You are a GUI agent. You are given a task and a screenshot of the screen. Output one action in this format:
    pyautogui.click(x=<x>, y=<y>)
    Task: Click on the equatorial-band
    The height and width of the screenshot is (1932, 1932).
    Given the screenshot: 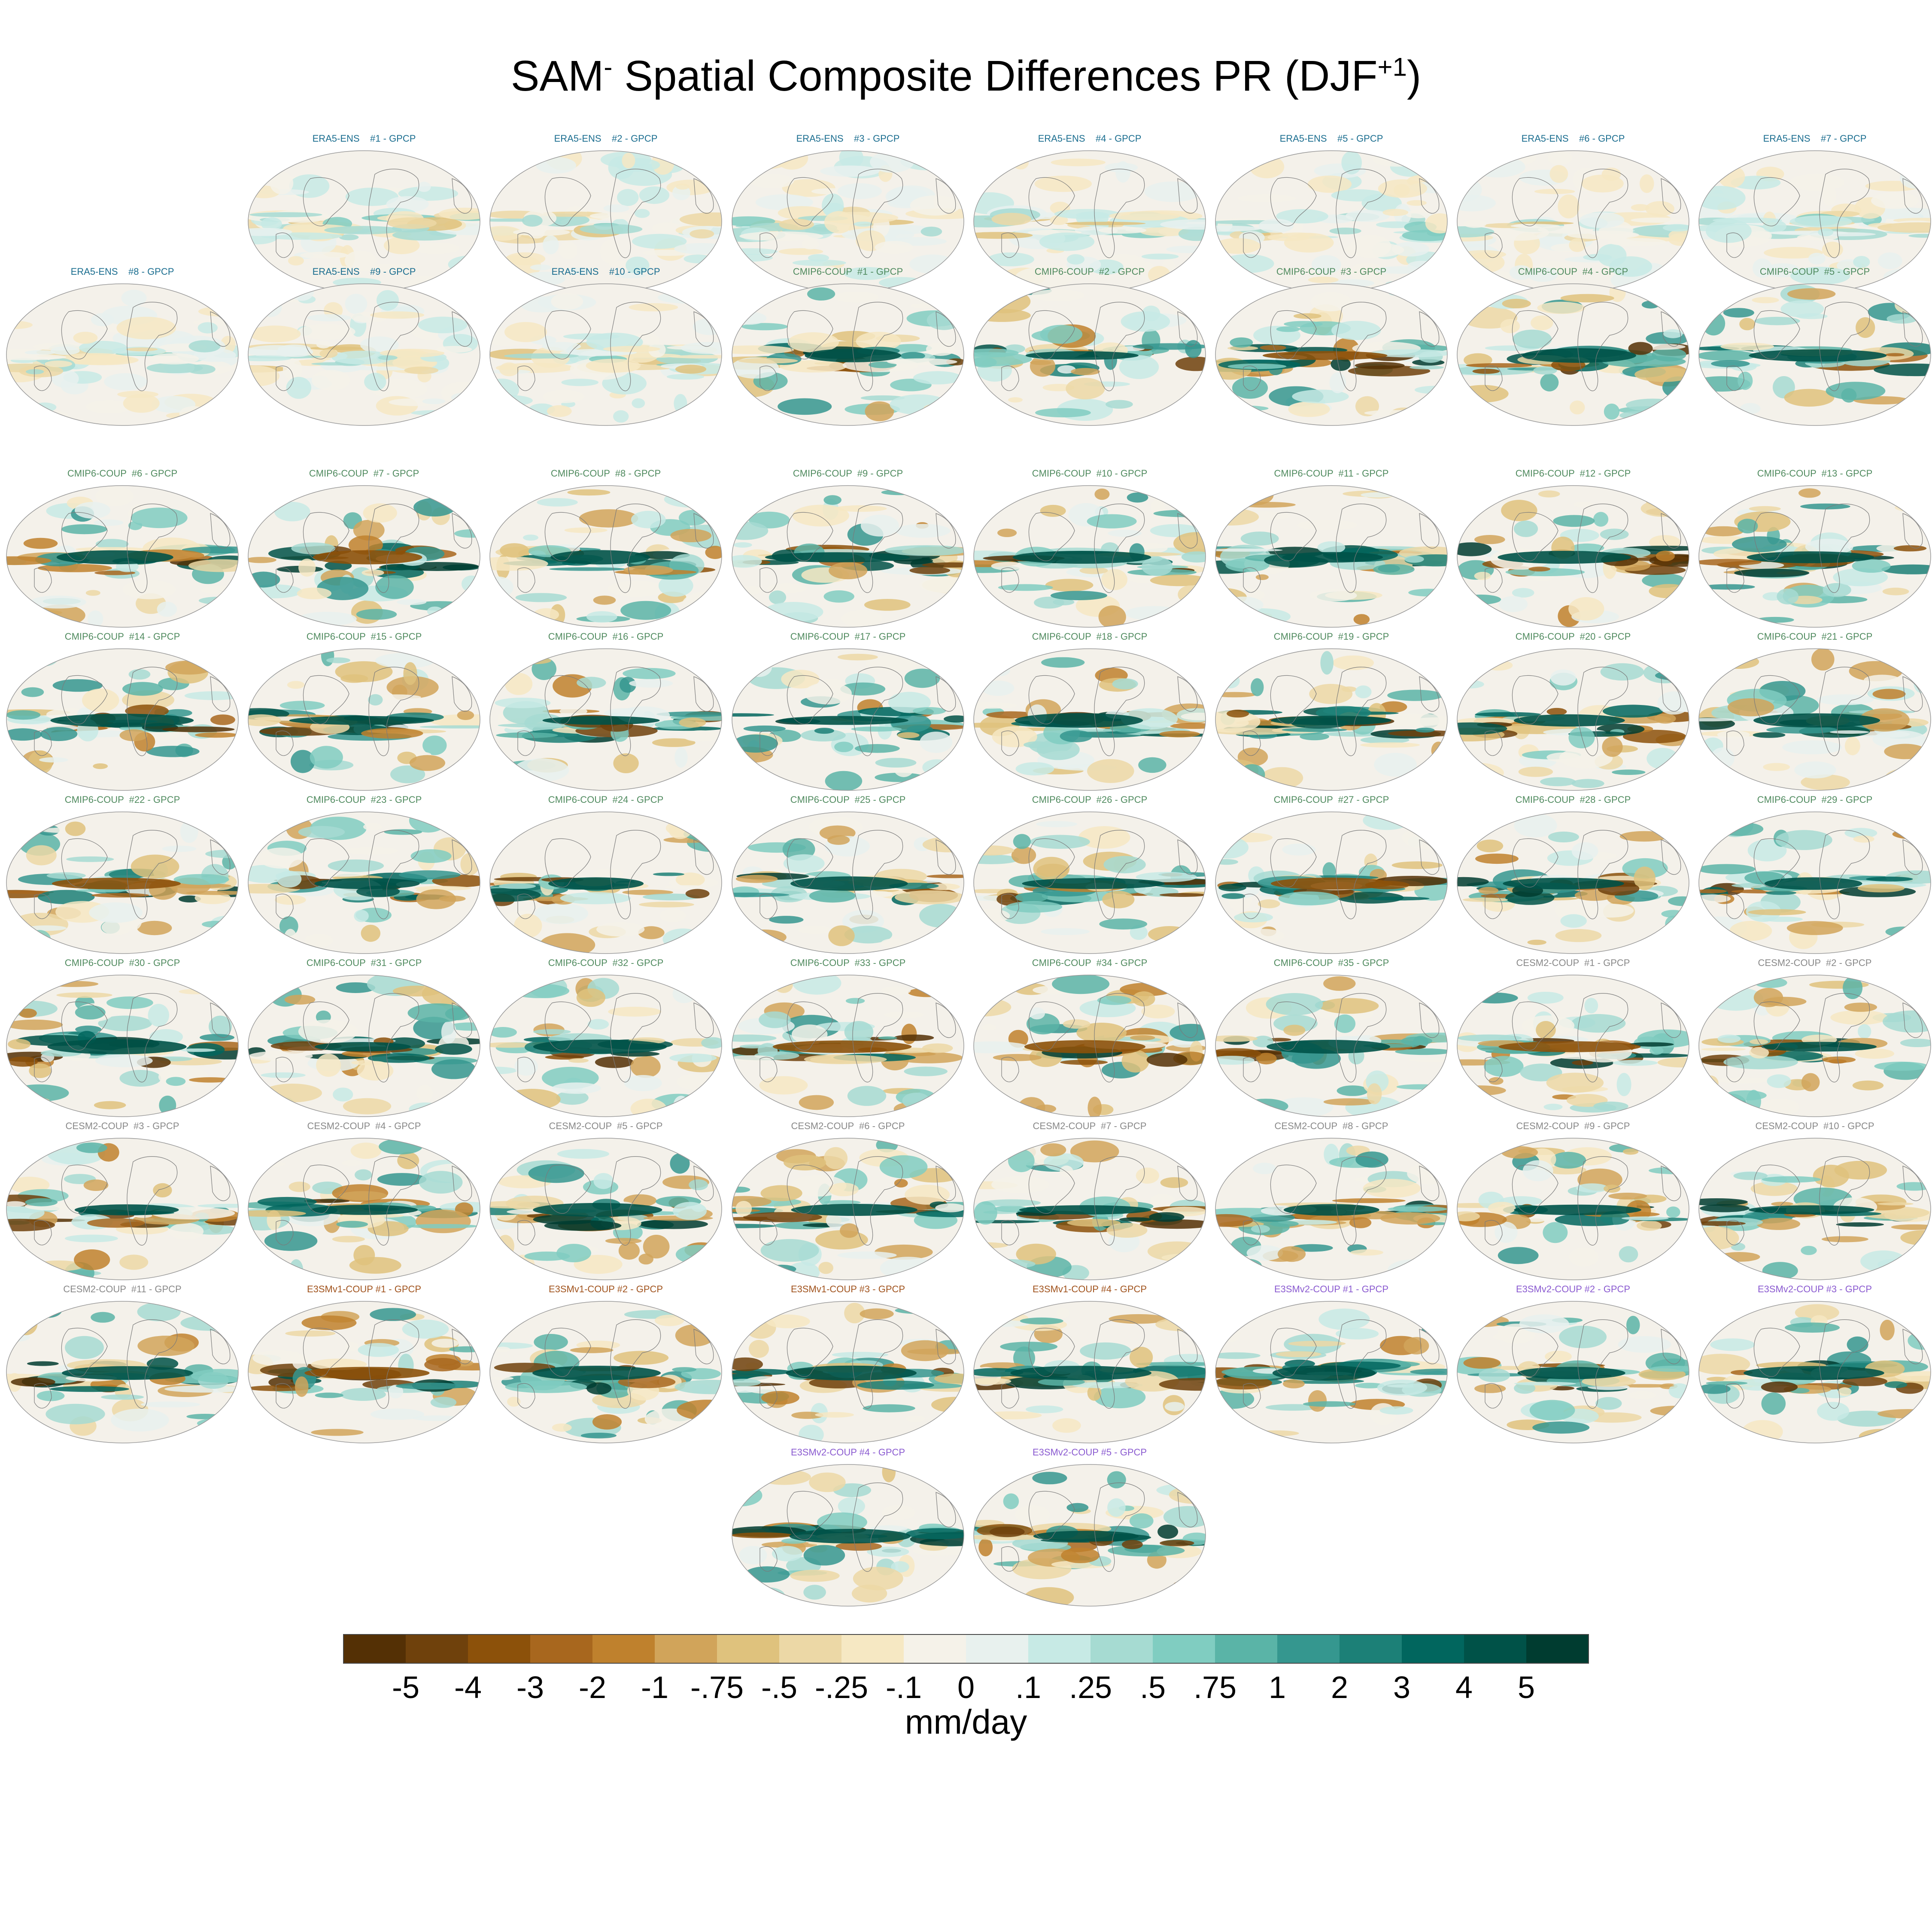 What is the action you would take?
    pyautogui.click(x=117, y=1046)
    